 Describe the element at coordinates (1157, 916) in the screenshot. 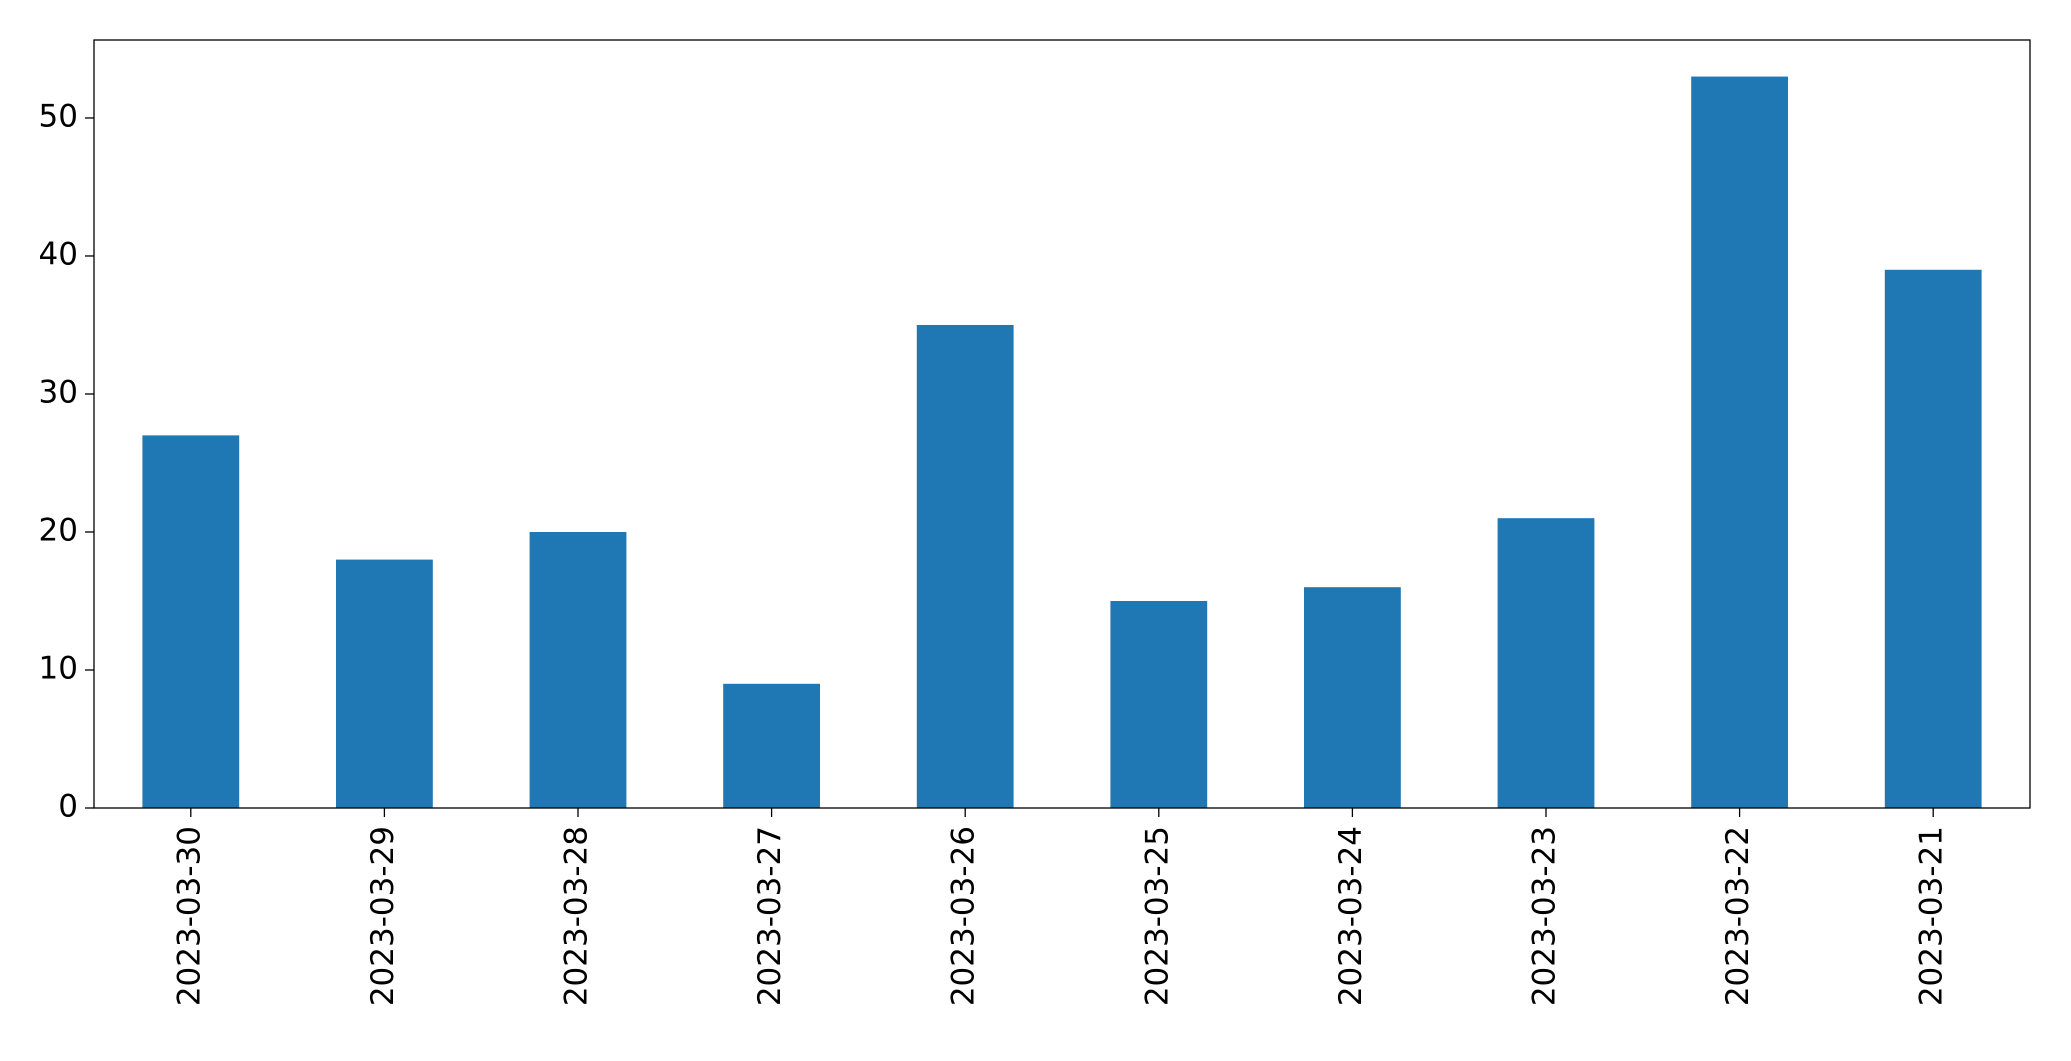

I see `x-tick-label: 2023-03-25` at that location.